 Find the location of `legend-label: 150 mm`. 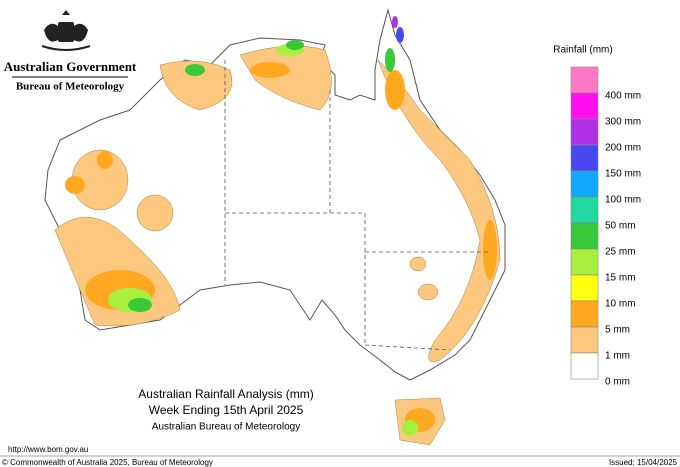

legend-label: 150 mm is located at coordinates (623, 174).